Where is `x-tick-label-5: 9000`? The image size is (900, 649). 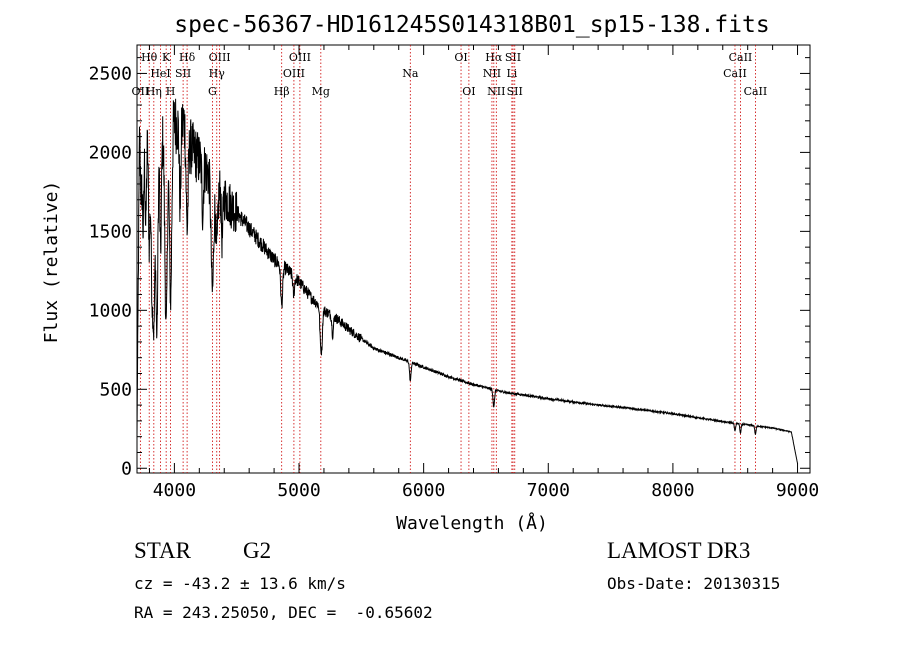 x-tick-label-5: 9000 is located at coordinates (797, 490).